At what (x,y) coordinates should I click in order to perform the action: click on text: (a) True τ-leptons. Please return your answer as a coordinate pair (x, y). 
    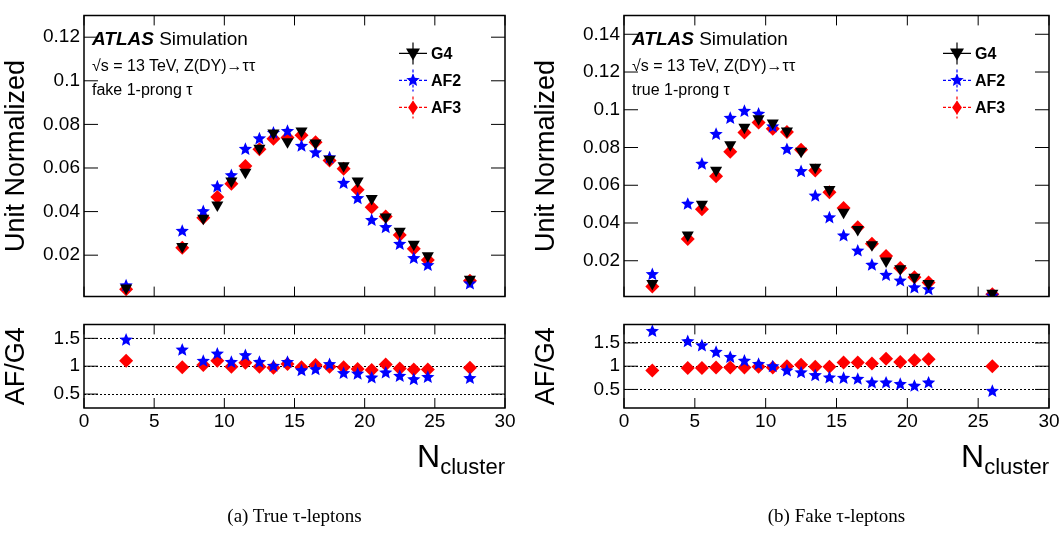
    Looking at the image, I should click on (294, 516).